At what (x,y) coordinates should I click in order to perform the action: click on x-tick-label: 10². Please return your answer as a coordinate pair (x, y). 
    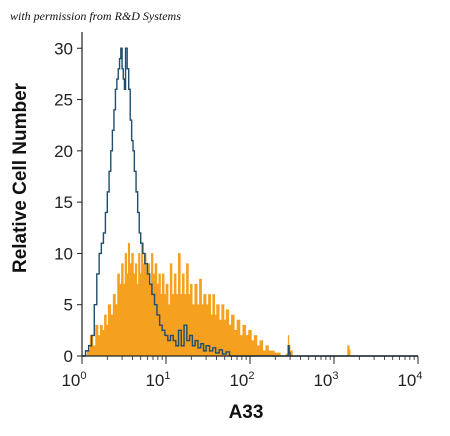
    Looking at the image, I should click on (241, 380).